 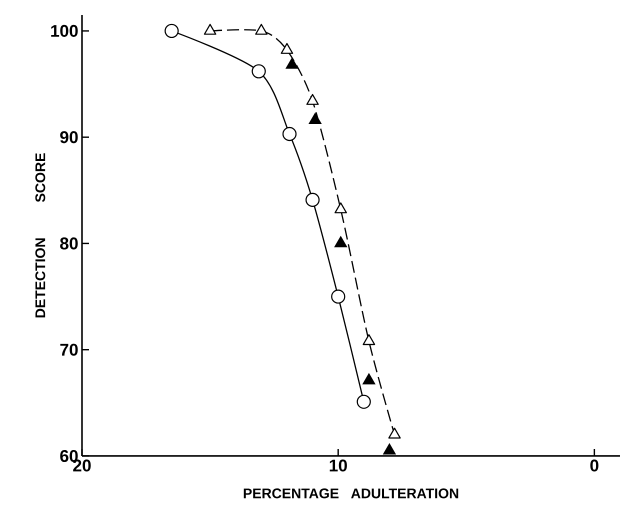 I want to click on y-tick-label: 60, so click(x=69, y=456).